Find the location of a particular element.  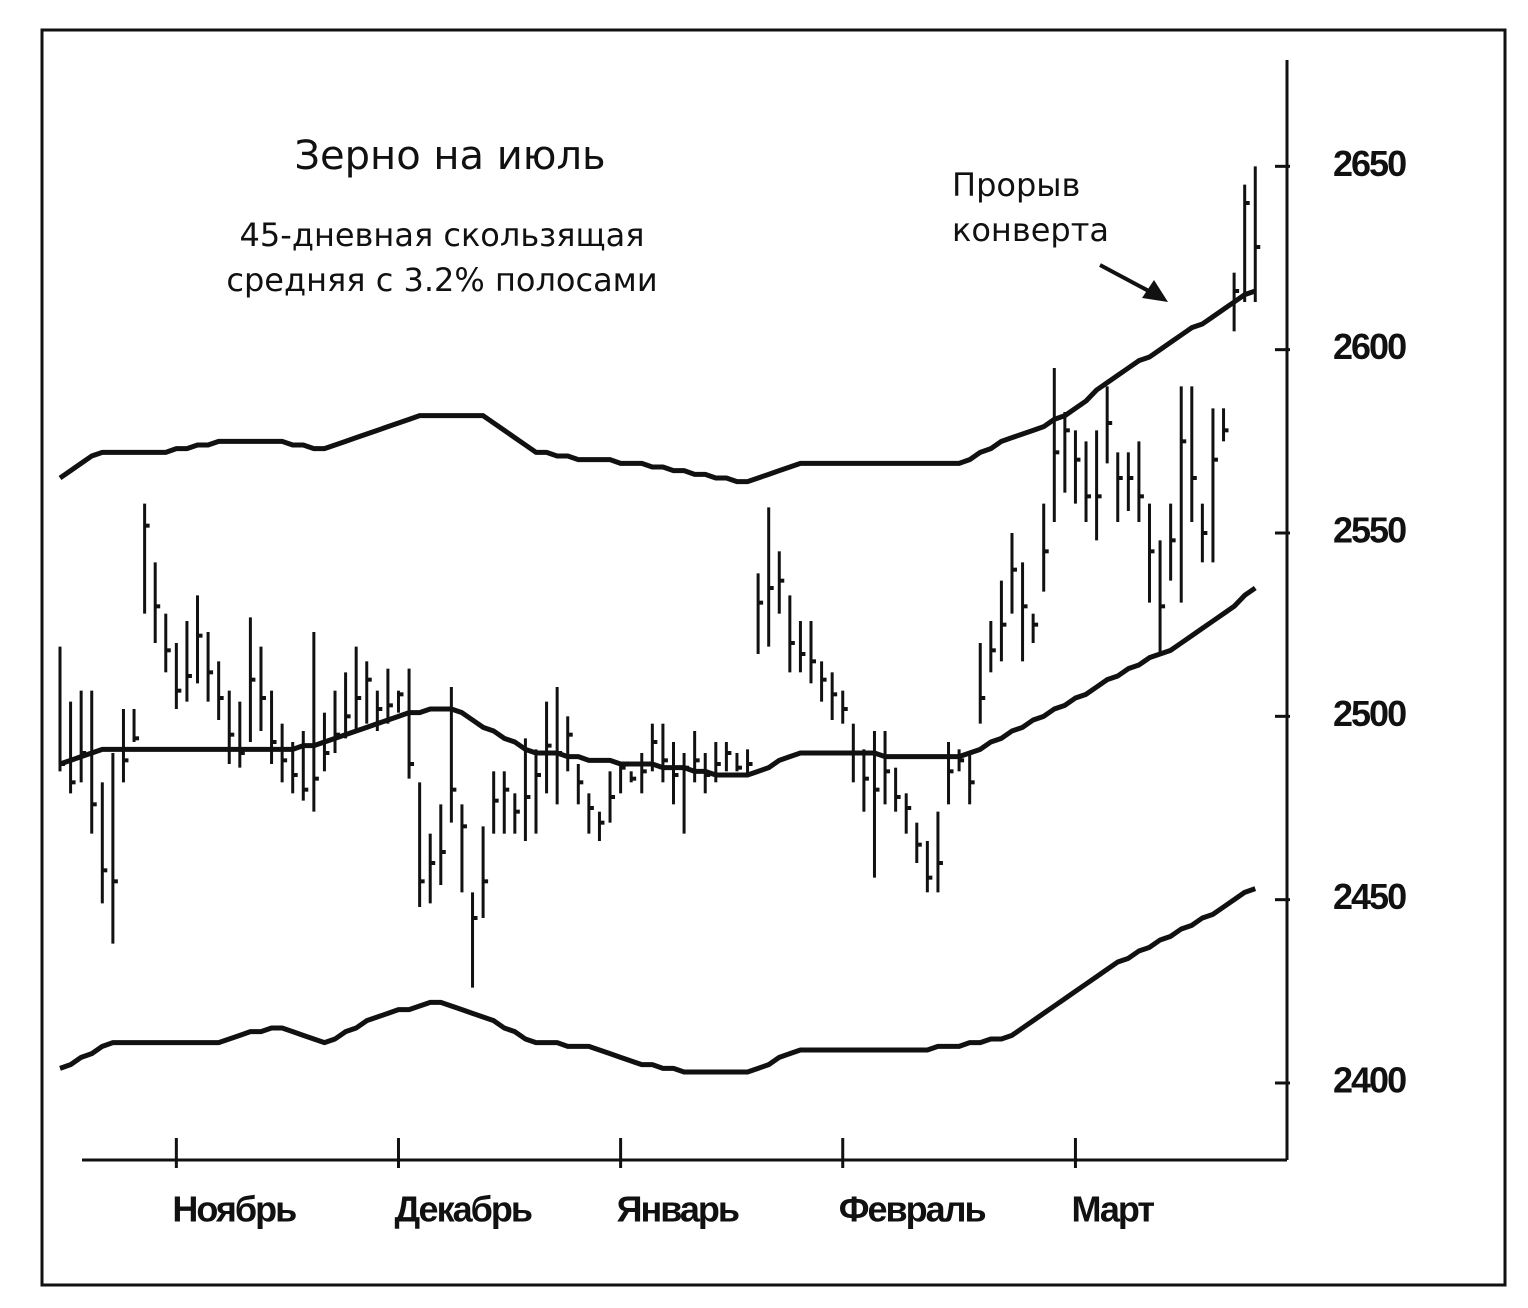

subtitle: средняя с 3.2% полосами is located at coordinates (441, 280).